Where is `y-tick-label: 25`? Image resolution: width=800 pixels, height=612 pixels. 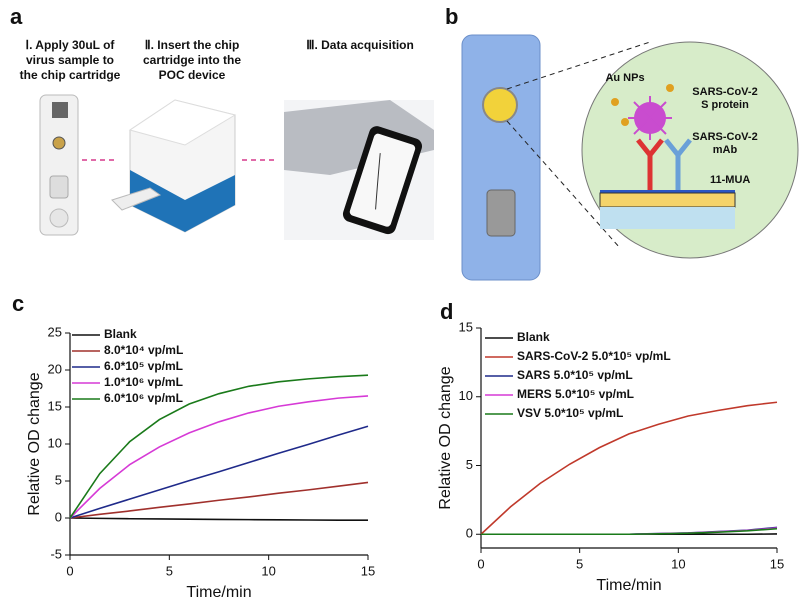
y-tick-label: 25 is located at coordinates (55, 331).